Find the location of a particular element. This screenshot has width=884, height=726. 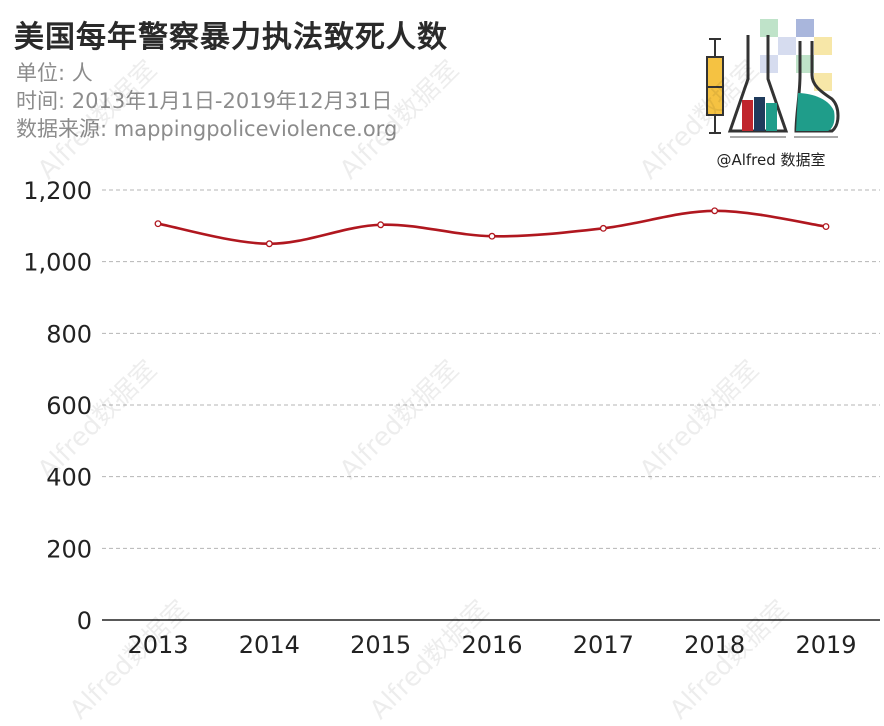

y-tick-label: 200 is located at coordinates (69, 549).